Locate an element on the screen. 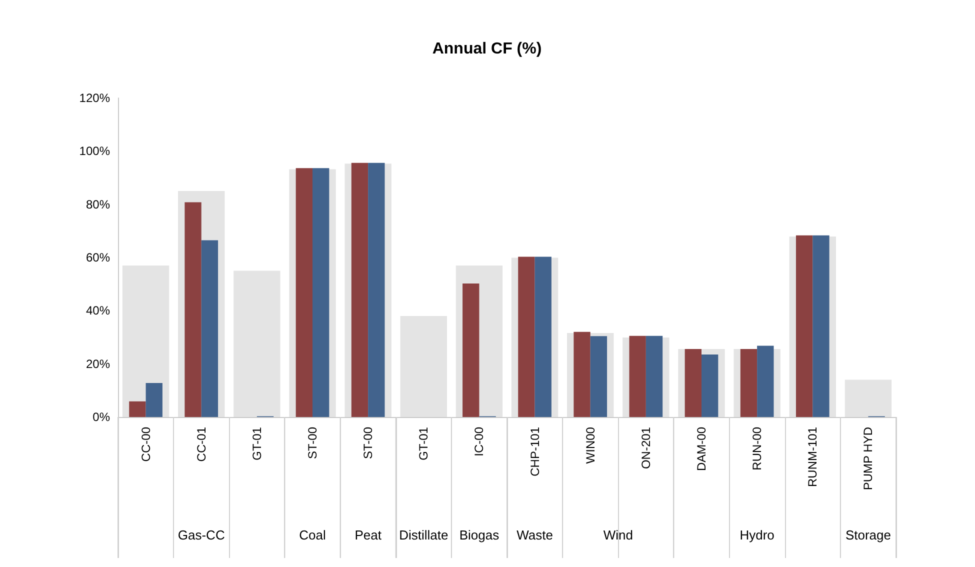 The height and width of the screenshot is (567, 975). text: Storage is located at coordinates (868, 535).